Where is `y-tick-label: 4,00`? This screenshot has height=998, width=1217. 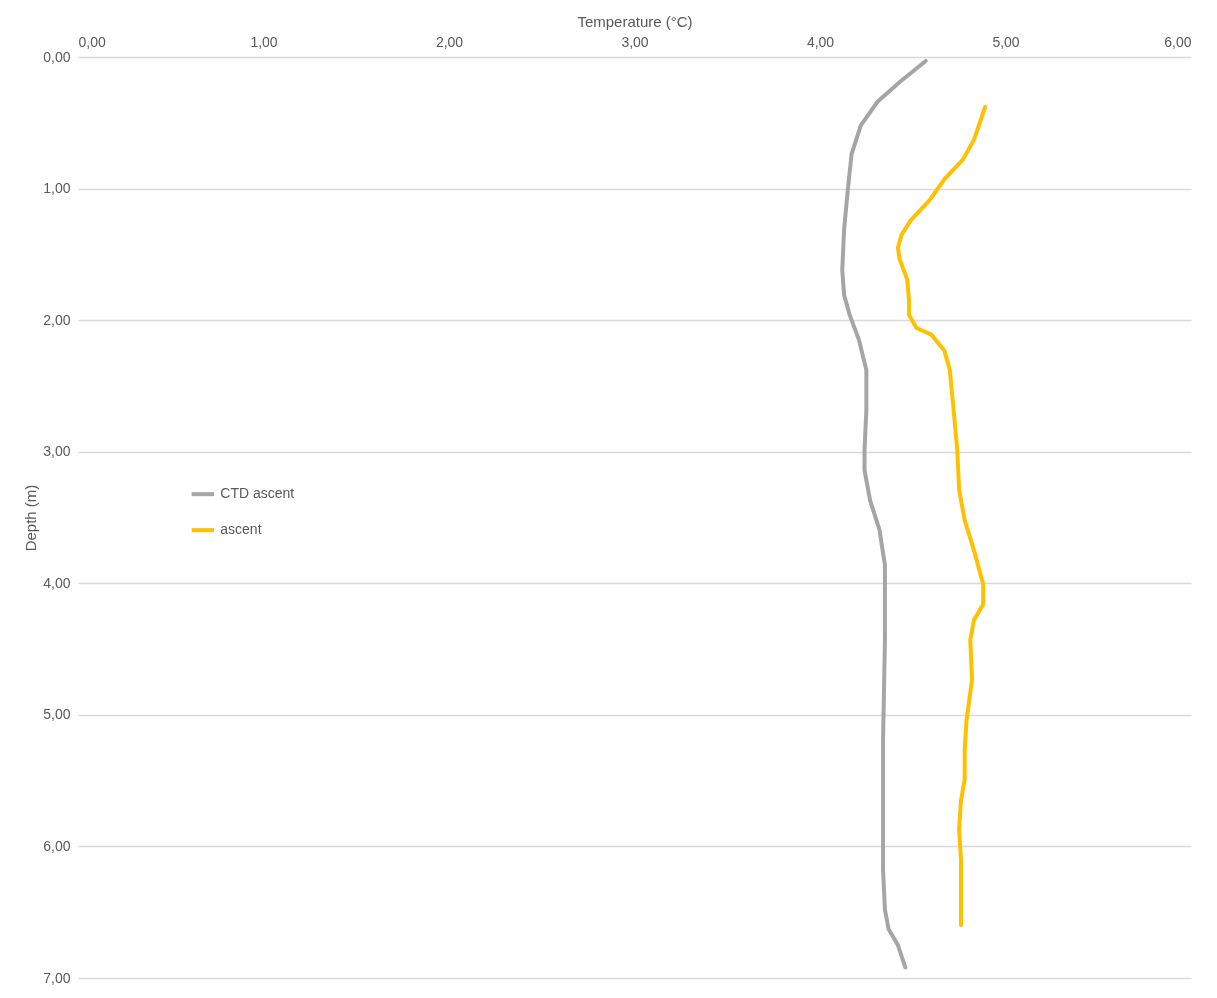 y-tick-label: 4,00 is located at coordinates (57, 582).